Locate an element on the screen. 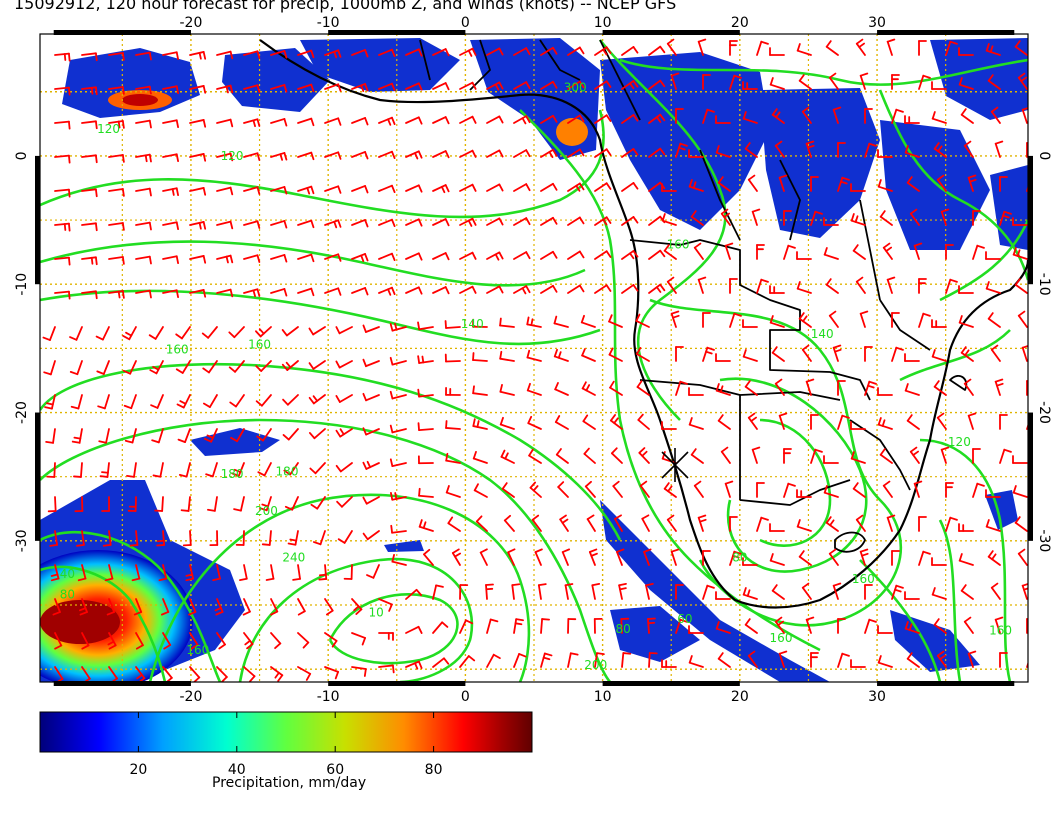 Image resolution: width=1056 pixels, height=816 pixels. contour-label: 240 is located at coordinates (293, 557).